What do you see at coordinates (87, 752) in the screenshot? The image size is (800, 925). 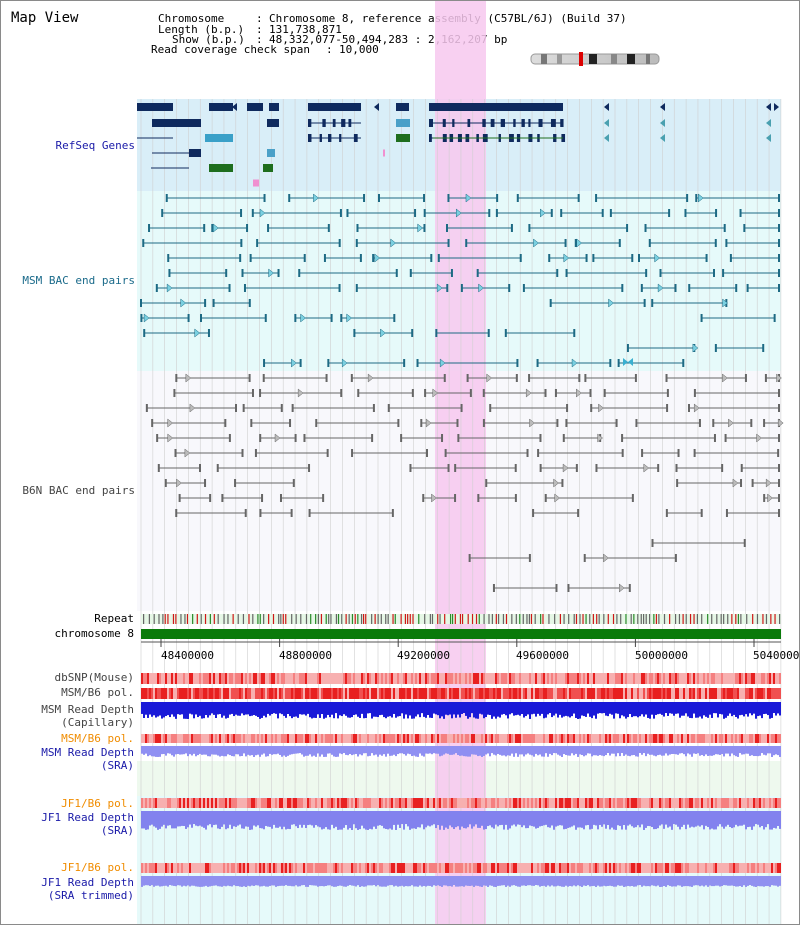 I see `track-label-msm-depth-sra-1: MSM Read Depth` at bounding box center [87, 752].